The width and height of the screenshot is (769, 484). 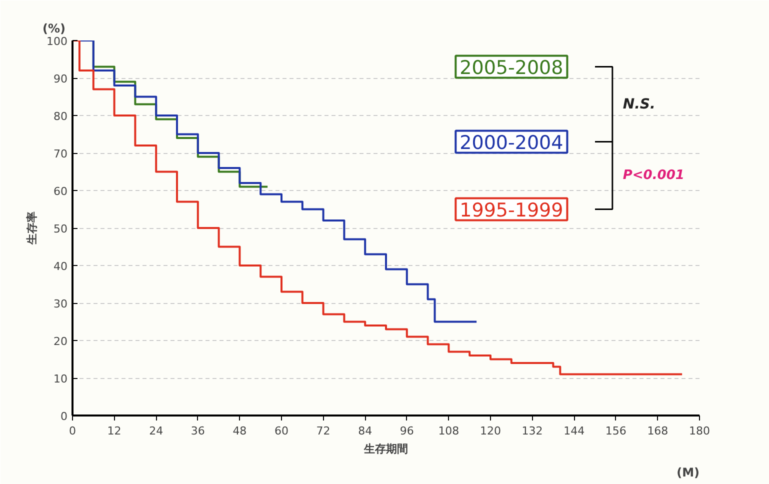 What do you see at coordinates (61, 266) in the screenshot?
I see `y-tick-label: 40` at bounding box center [61, 266].